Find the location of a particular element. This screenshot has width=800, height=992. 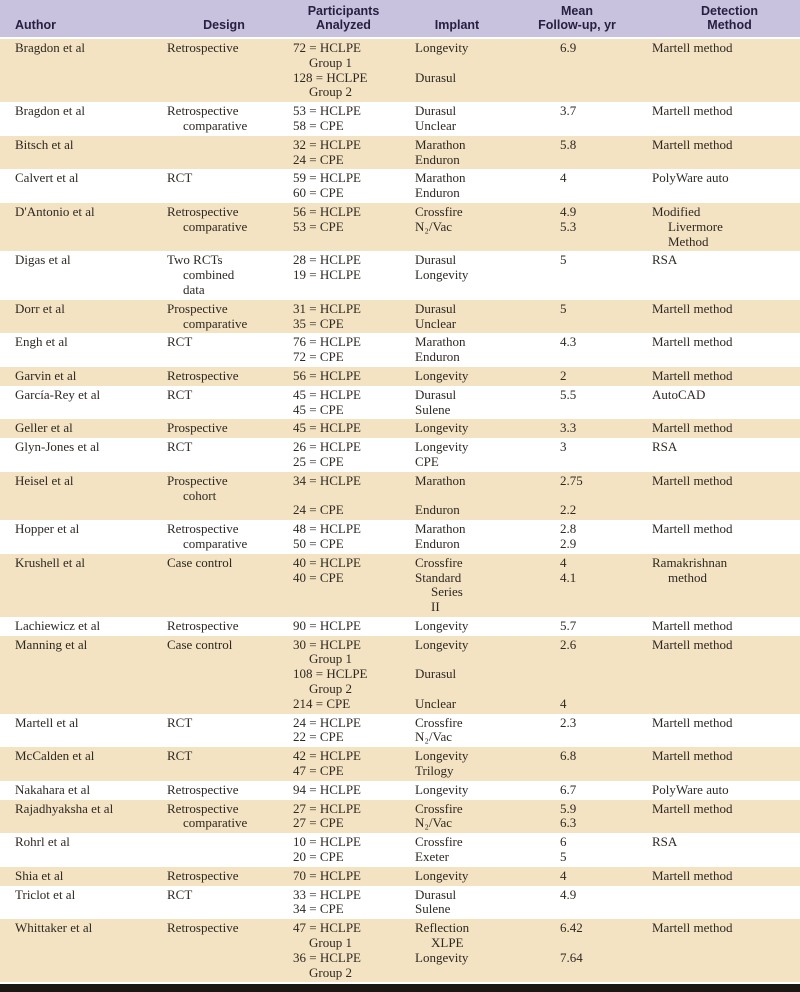

cell-participants: 45 = HCLPE is located at coordinates (351, 428).